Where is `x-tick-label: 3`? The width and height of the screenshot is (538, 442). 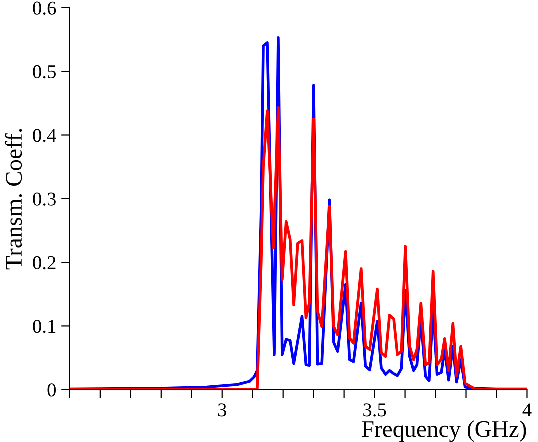 x-tick-label: 3 is located at coordinates (222, 410).